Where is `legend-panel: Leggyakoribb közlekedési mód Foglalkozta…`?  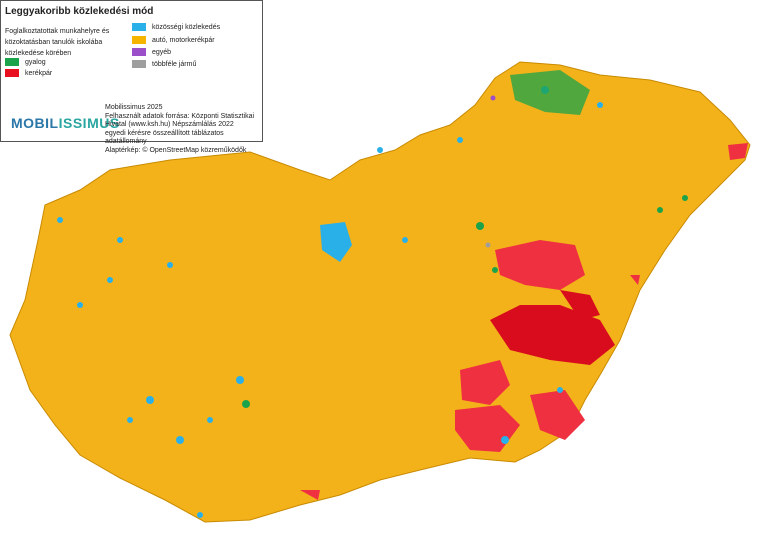
legend-panel: Leggyakoribb közlekedési mód Foglalkozta… is located at coordinates (131, 77).